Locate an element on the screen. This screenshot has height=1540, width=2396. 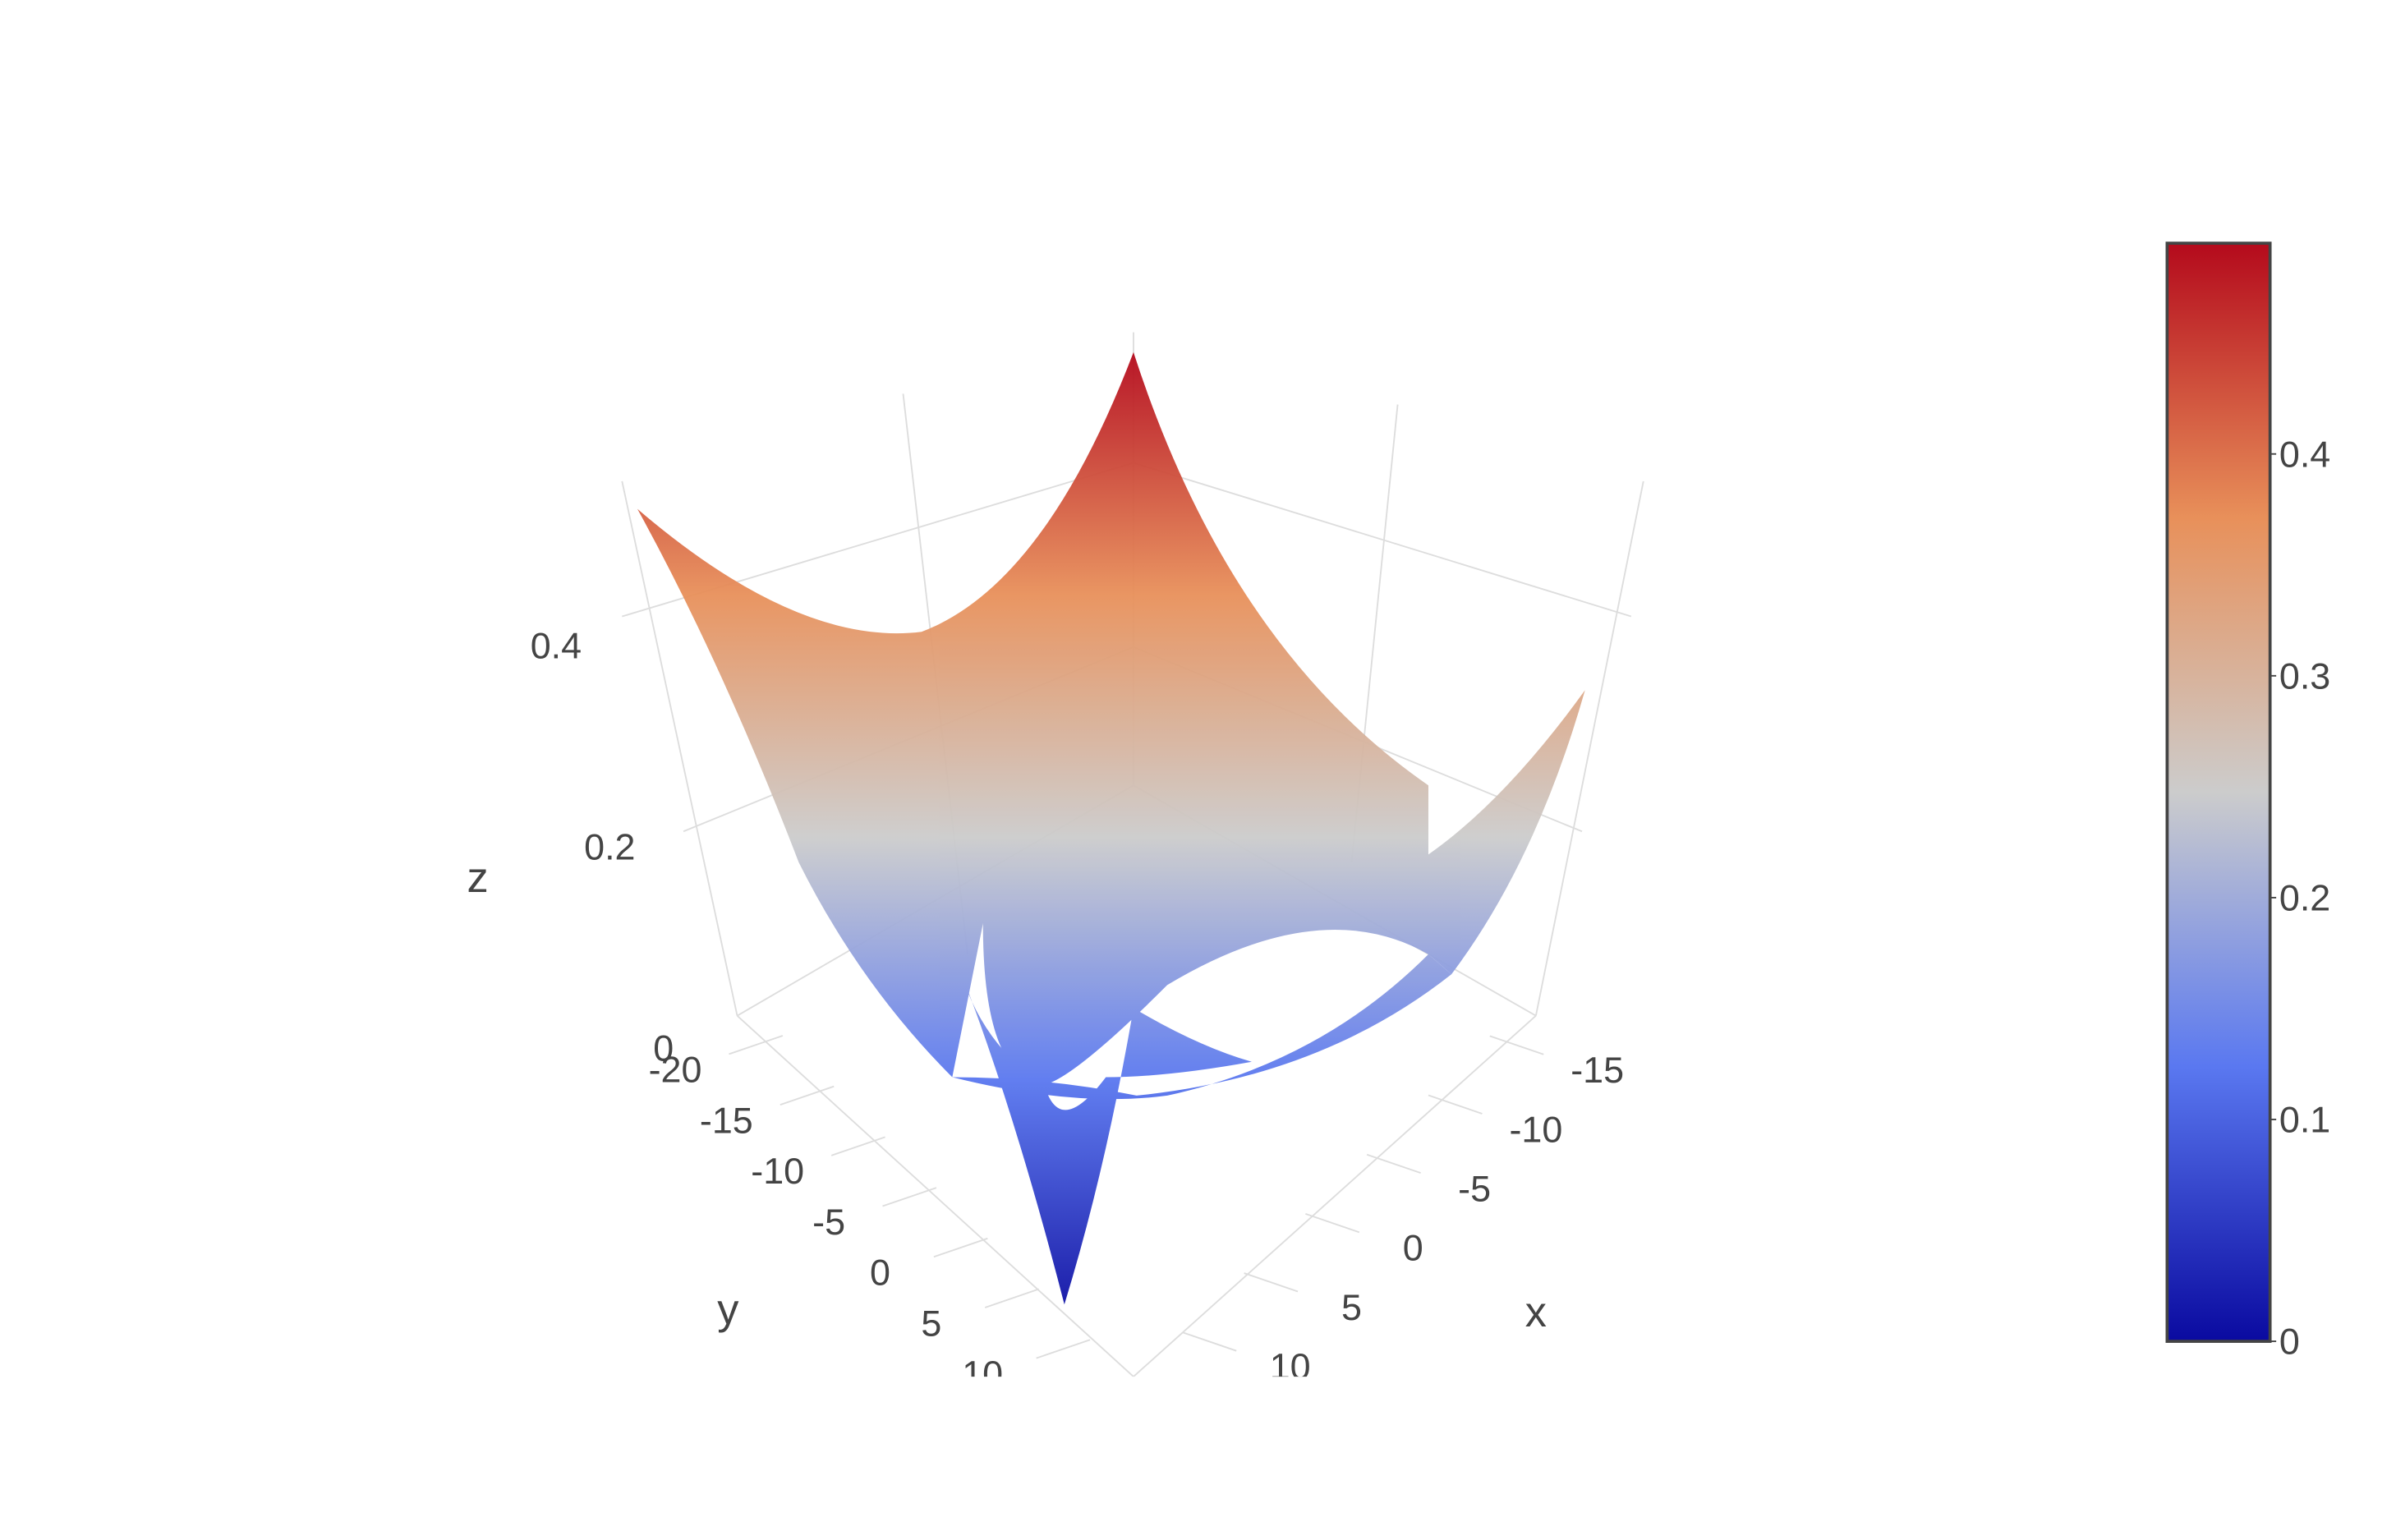
surface-spike is located at coordinates (1105, 1137).